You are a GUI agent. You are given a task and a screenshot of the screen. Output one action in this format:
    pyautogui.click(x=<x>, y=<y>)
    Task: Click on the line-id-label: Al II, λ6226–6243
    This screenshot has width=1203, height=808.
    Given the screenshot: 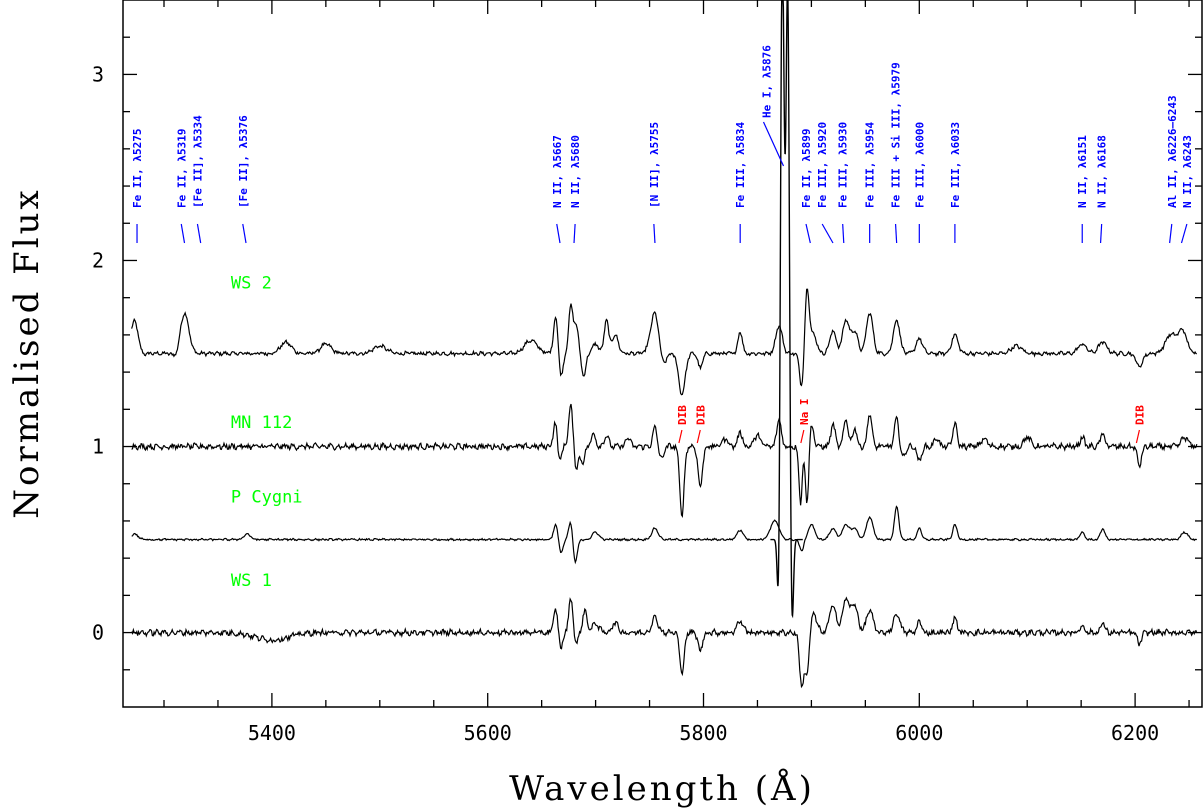 What is the action you would take?
    pyautogui.click(x=1172, y=151)
    